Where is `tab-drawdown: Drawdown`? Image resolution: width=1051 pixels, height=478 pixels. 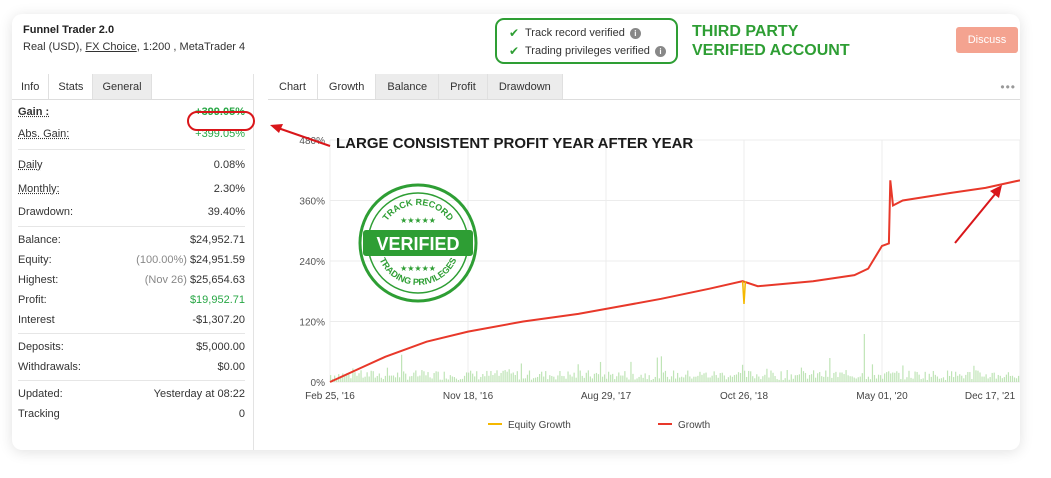 tab-drawdown: Drawdown is located at coordinates (525, 86).